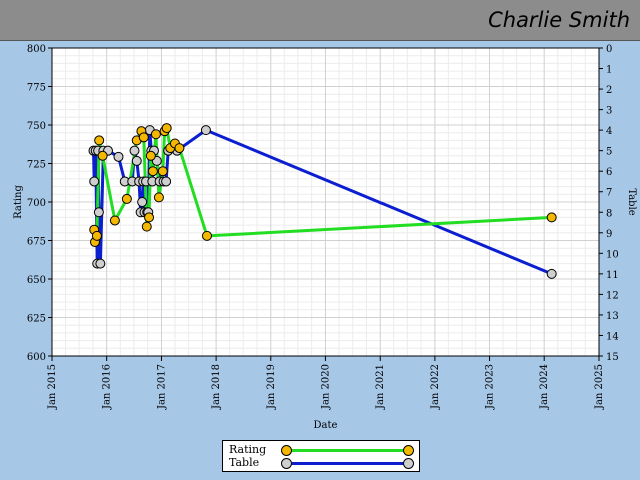  Describe the element at coordinates (609, 193) in the screenshot. I see `y2-tick-label: 7` at that location.